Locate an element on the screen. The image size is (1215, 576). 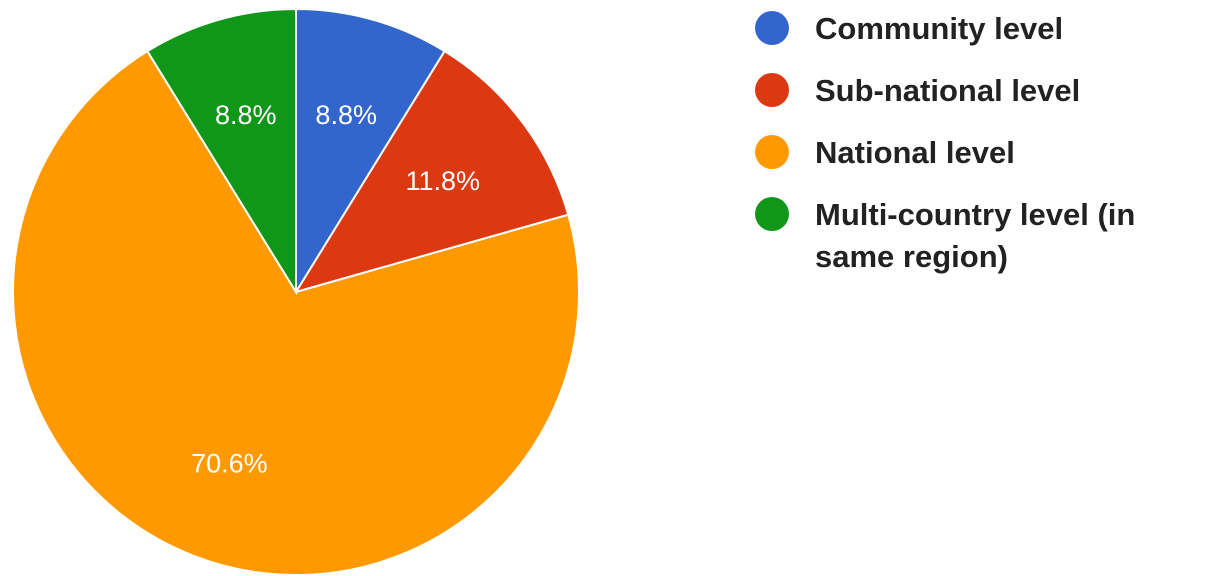
pie-slice-multi-country is located at coordinates (221, 151).